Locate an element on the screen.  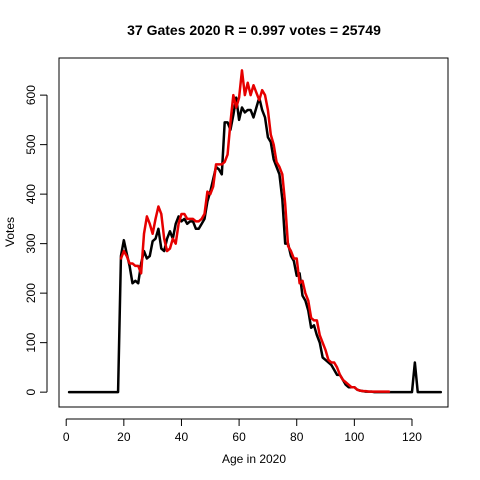
y-tick-label: 600 is located at coordinates (31, 95).